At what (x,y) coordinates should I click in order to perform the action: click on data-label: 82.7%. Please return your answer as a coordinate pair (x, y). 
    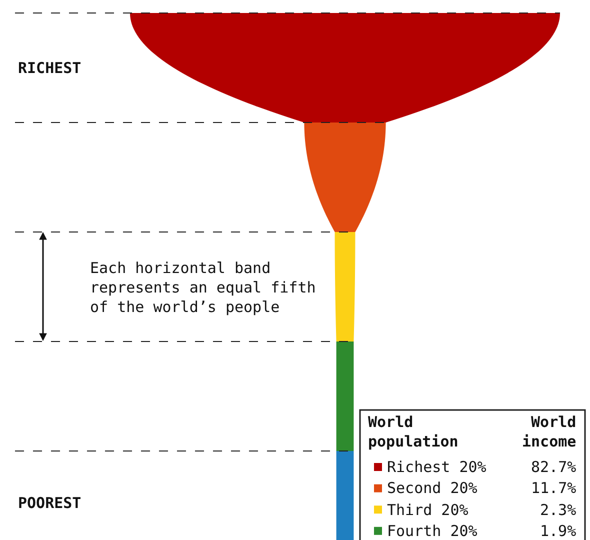
    Looking at the image, I should click on (553, 467).